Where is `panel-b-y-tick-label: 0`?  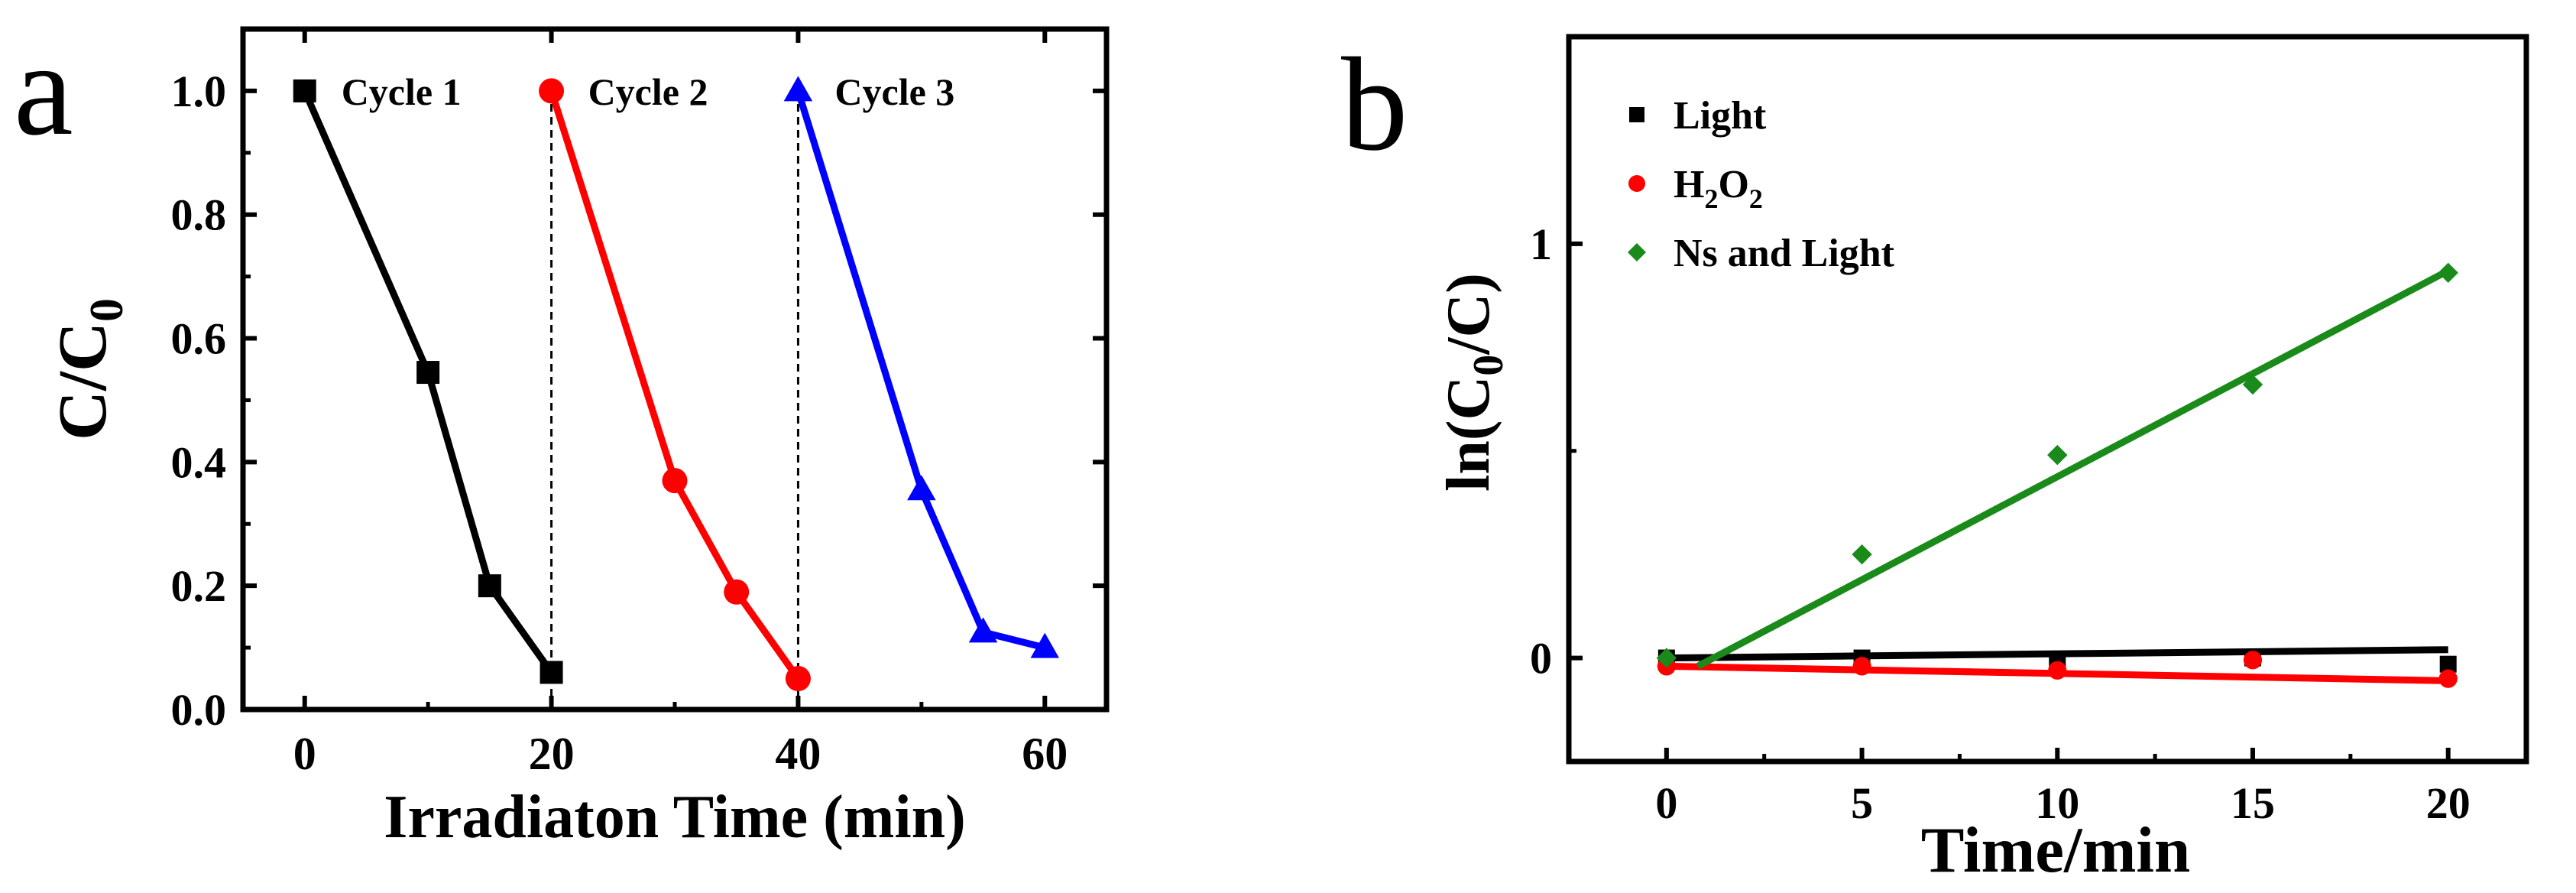
panel-b-y-tick-label: 0 is located at coordinates (1541, 659).